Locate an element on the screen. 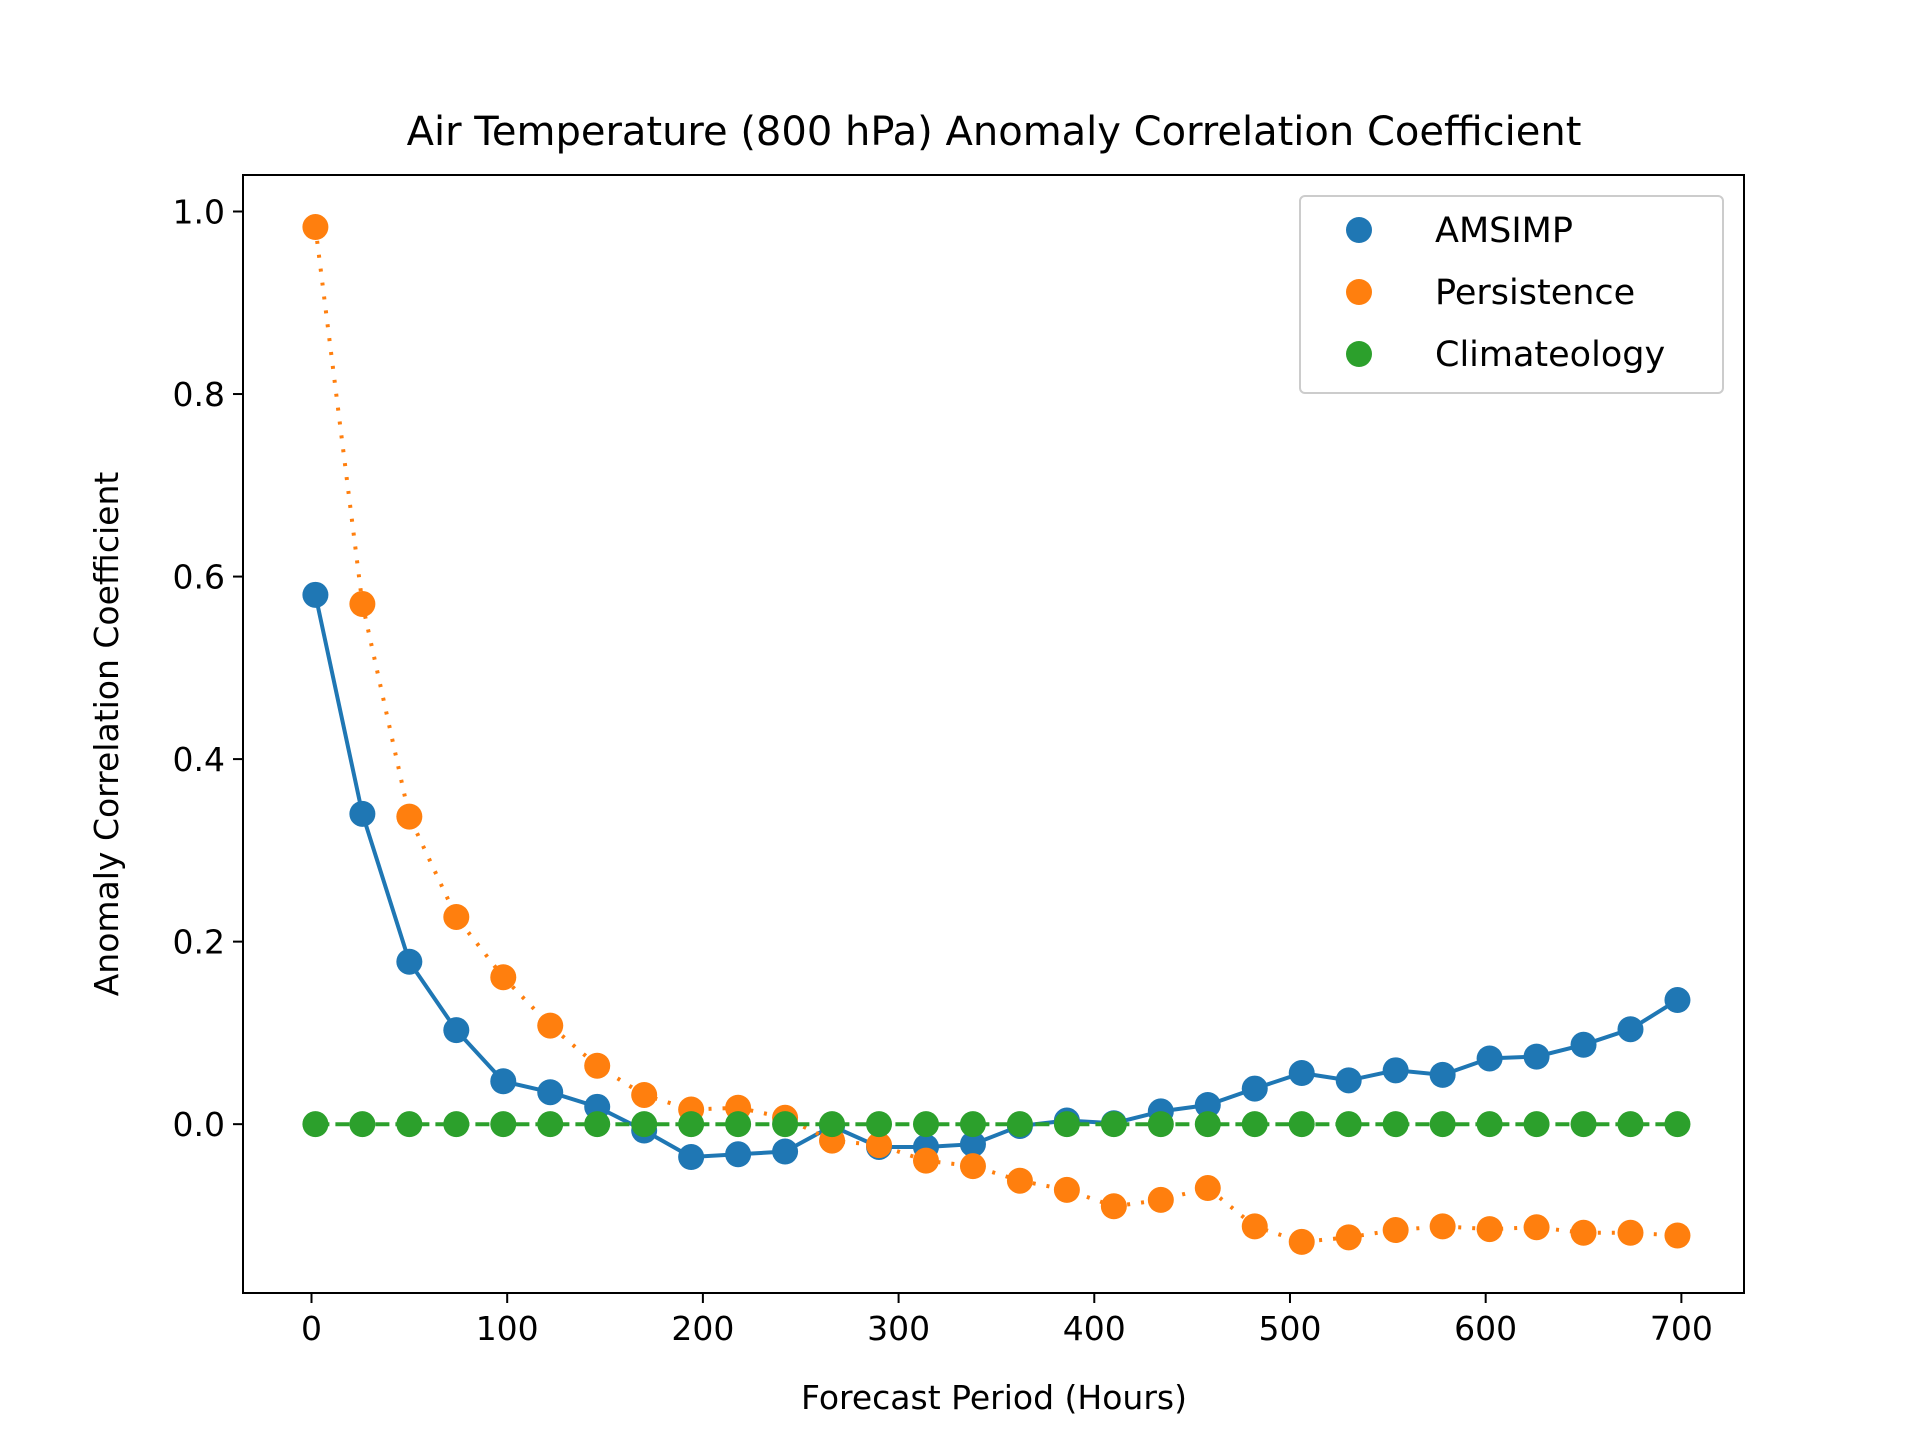 This screenshot has width=1920, height=1440. x-tick-label: 300 is located at coordinates (898, 1328).